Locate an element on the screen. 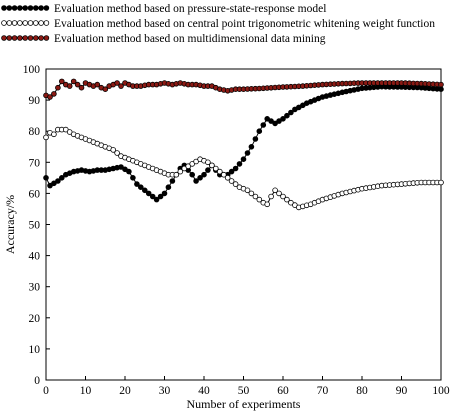 The height and width of the screenshot is (413, 474). x-tick-label: 50 is located at coordinates (244, 391).